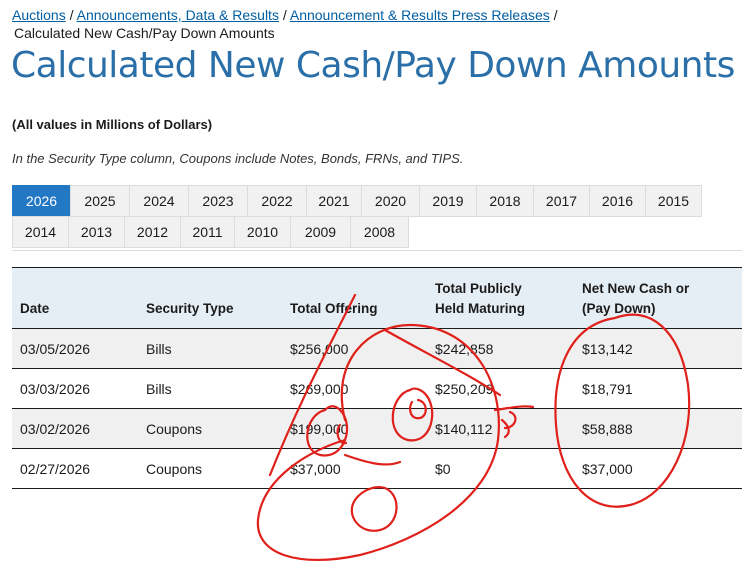 Image resolution: width=742 pixels, height=566 pixels. Describe the element at coordinates (354, 468) in the screenshot. I see `cell-total-offering: $37,000` at that location.